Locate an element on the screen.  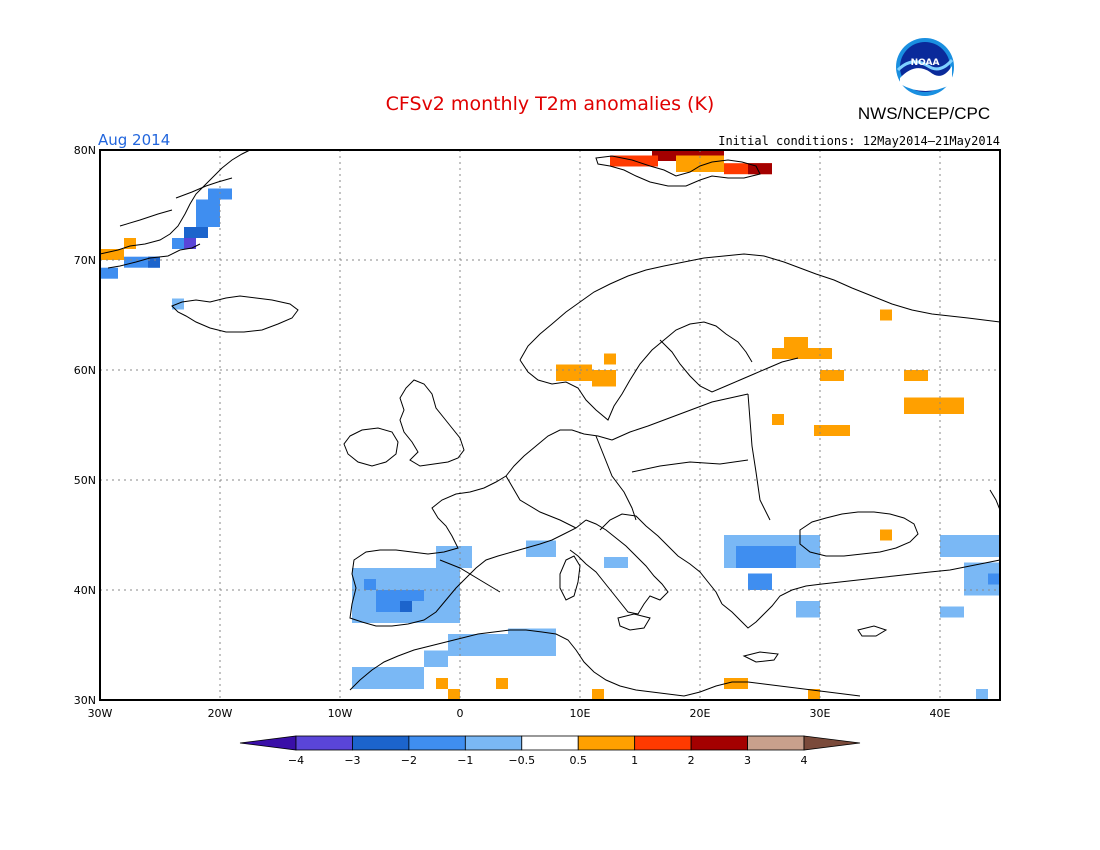
latitude-label: 30N is located at coordinates (85, 700).